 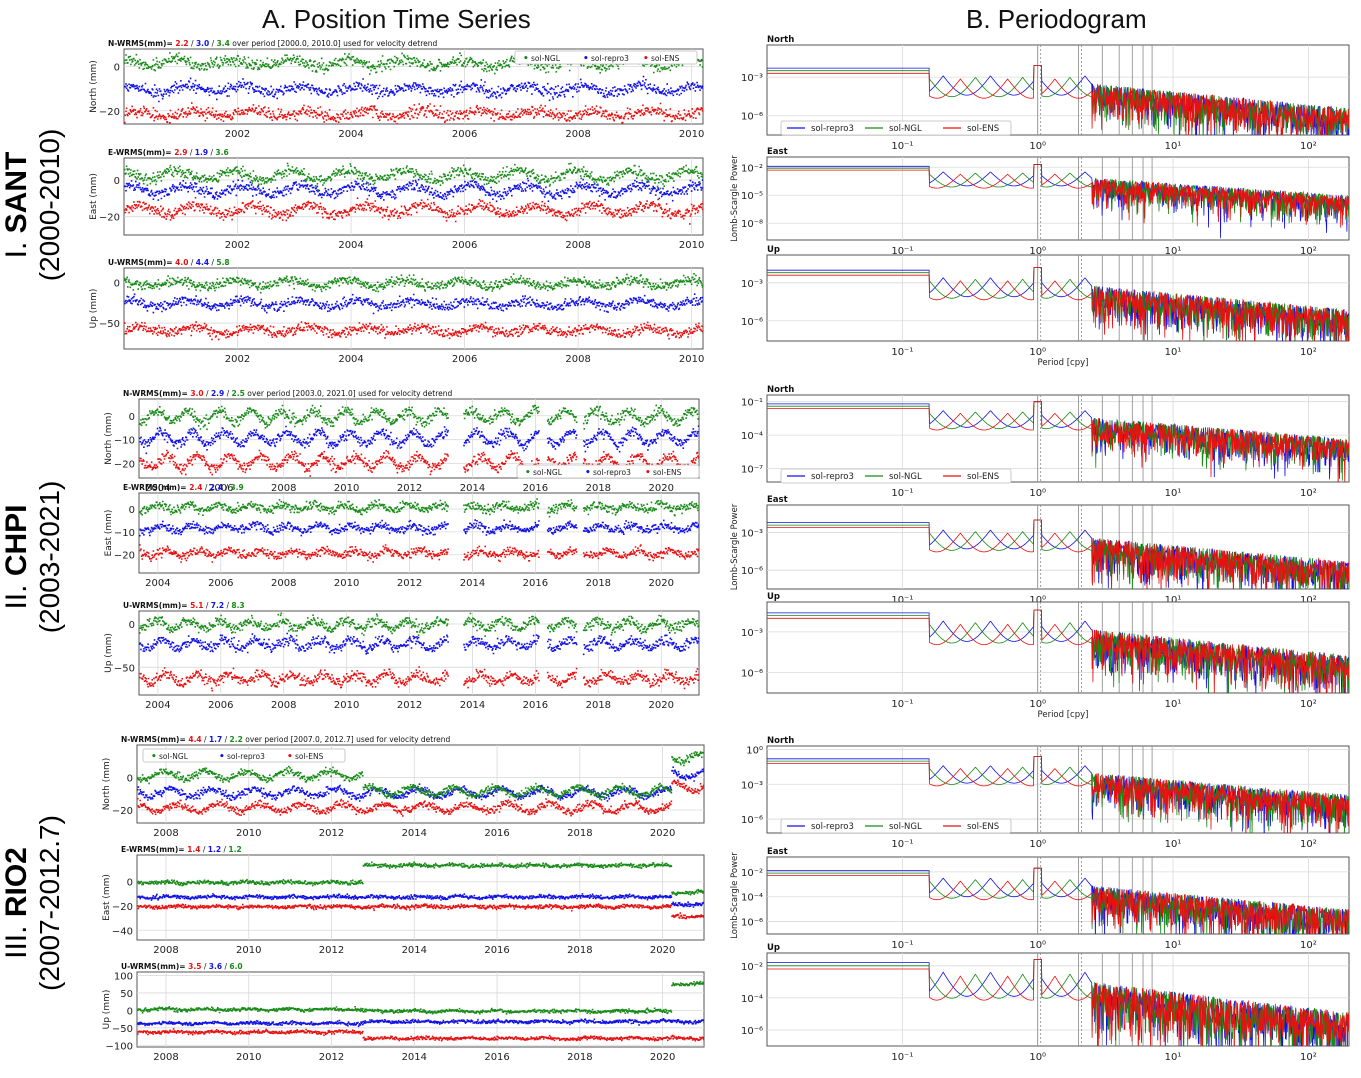 I want to click on per-legend-sant: sol-repro3 sol-NGL sol-ENS, so click(x=896, y=128).